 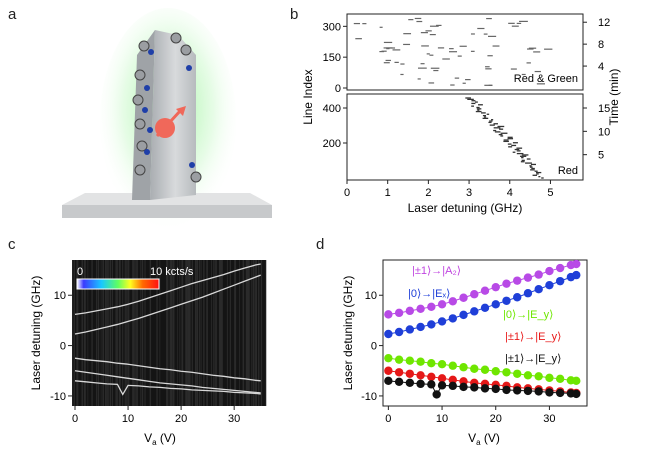 I want to click on d-xtick-label: 0, so click(x=388, y=419).